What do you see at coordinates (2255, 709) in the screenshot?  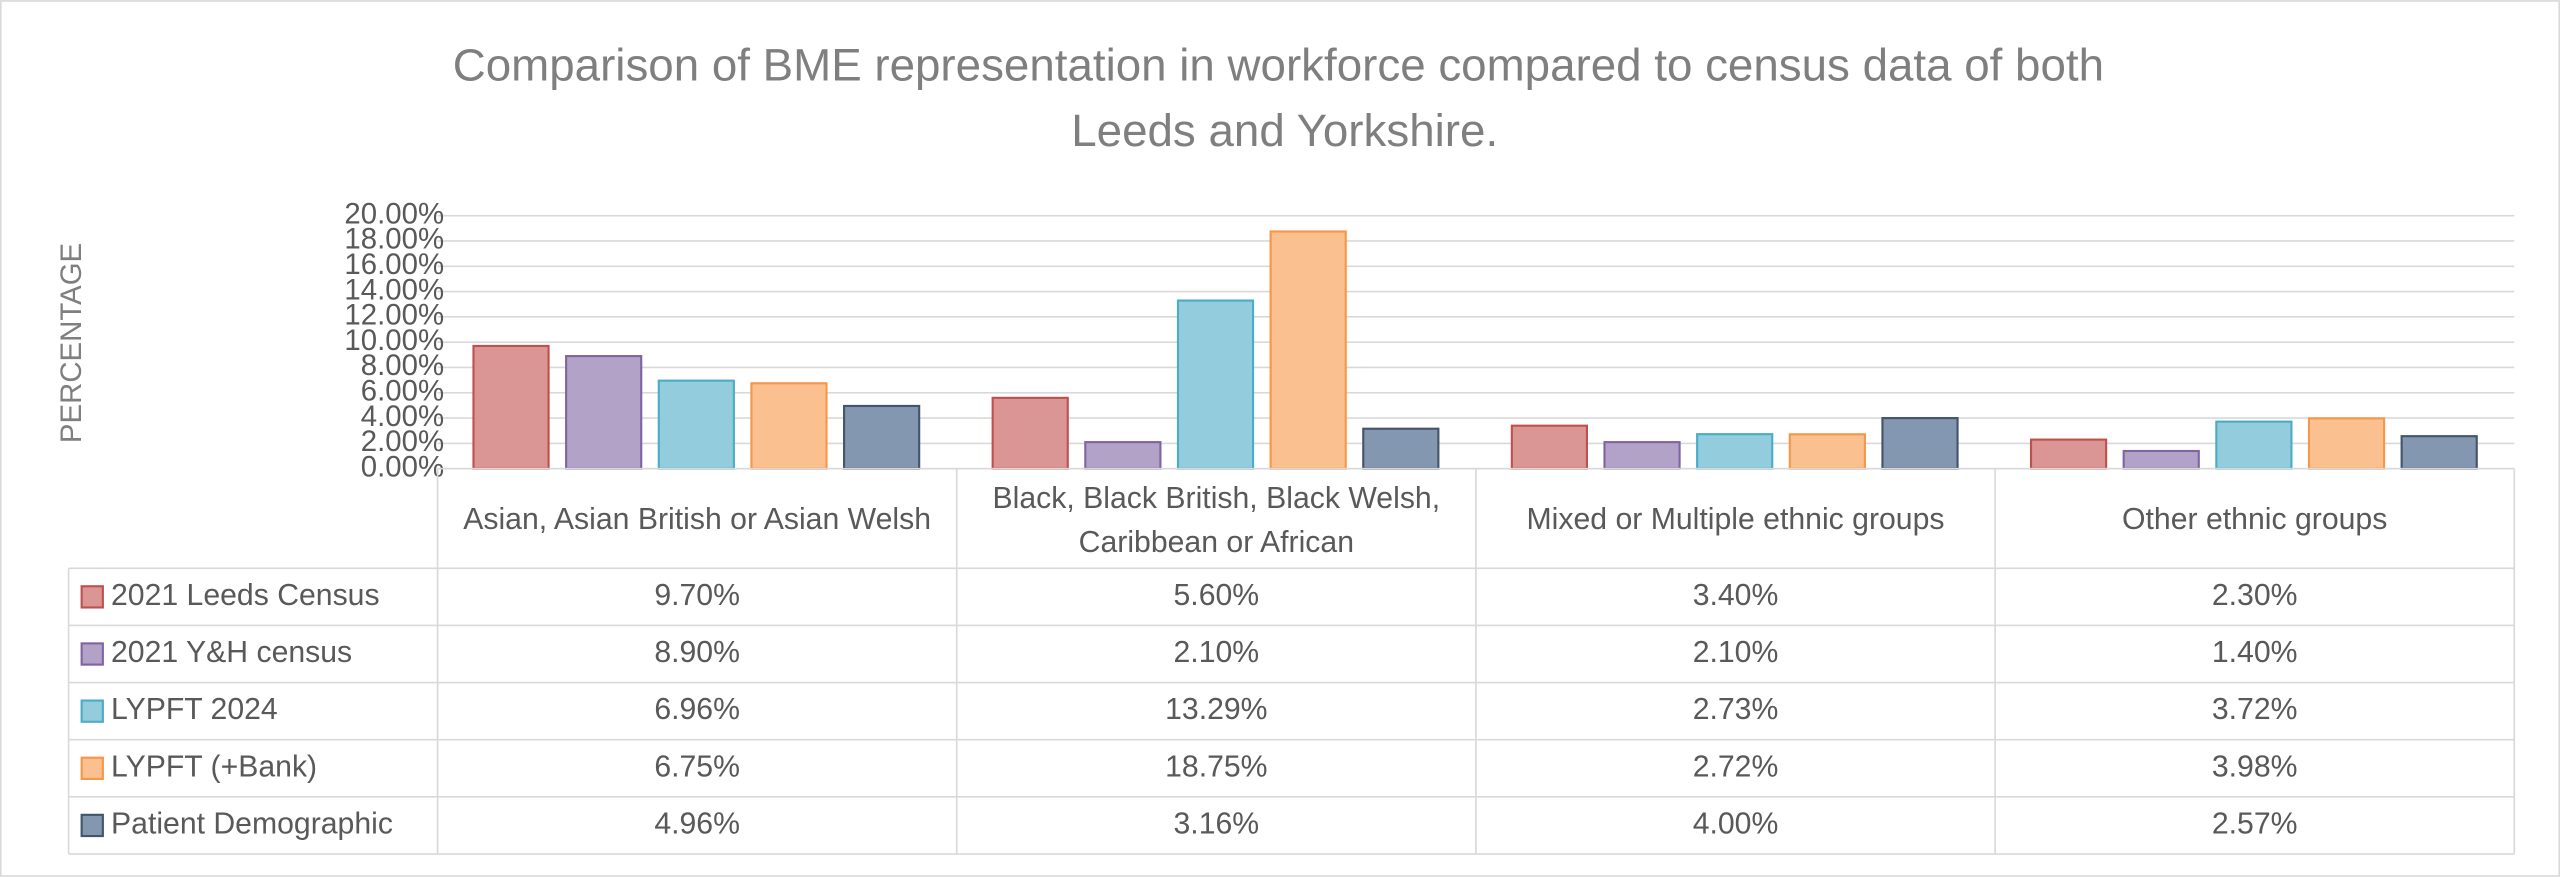 I see `table-value: 3.72%` at bounding box center [2255, 709].